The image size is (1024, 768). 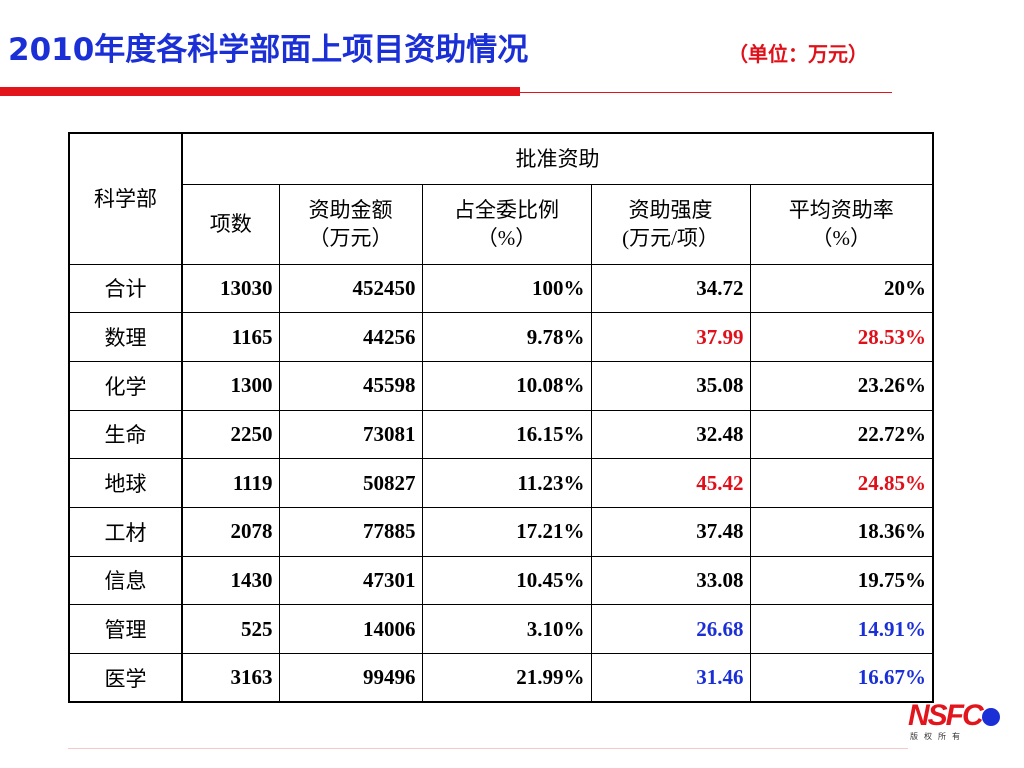 I want to click on average-funding-rate: 28.53%, so click(x=841, y=337).